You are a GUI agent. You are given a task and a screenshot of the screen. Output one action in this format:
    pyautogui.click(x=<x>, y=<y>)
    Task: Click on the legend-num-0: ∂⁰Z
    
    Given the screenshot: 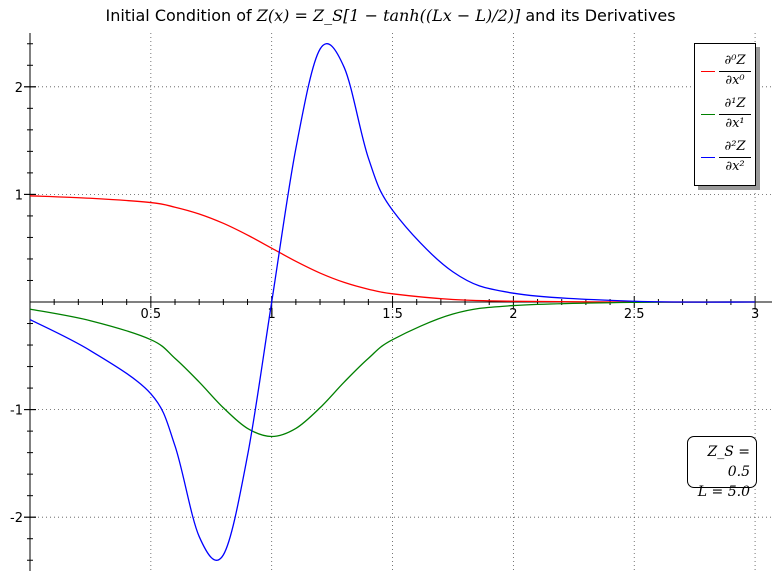 What is the action you would take?
    pyautogui.click(x=735, y=62)
    